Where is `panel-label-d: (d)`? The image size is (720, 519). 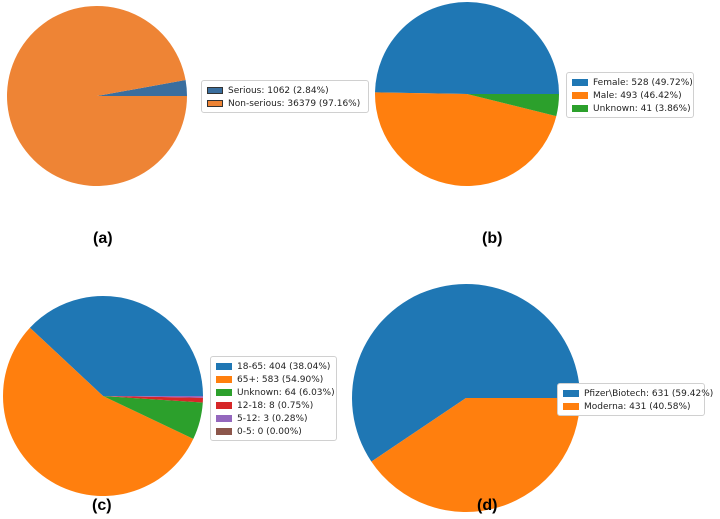 panel-label-d: (d) is located at coordinates (487, 505).